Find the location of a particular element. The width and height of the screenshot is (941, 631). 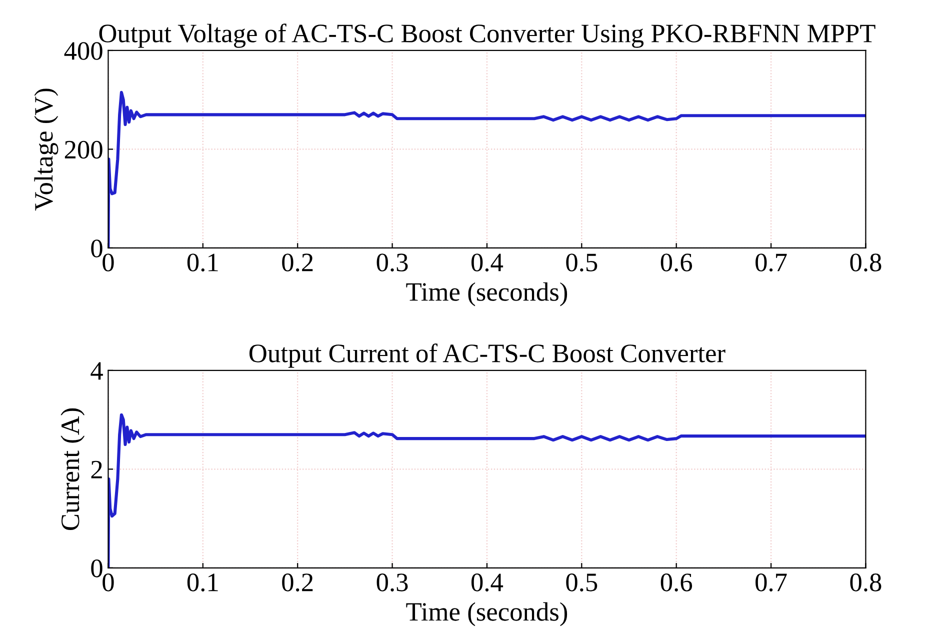

y-tick-label: 2 is located at coordinates (96, 469).